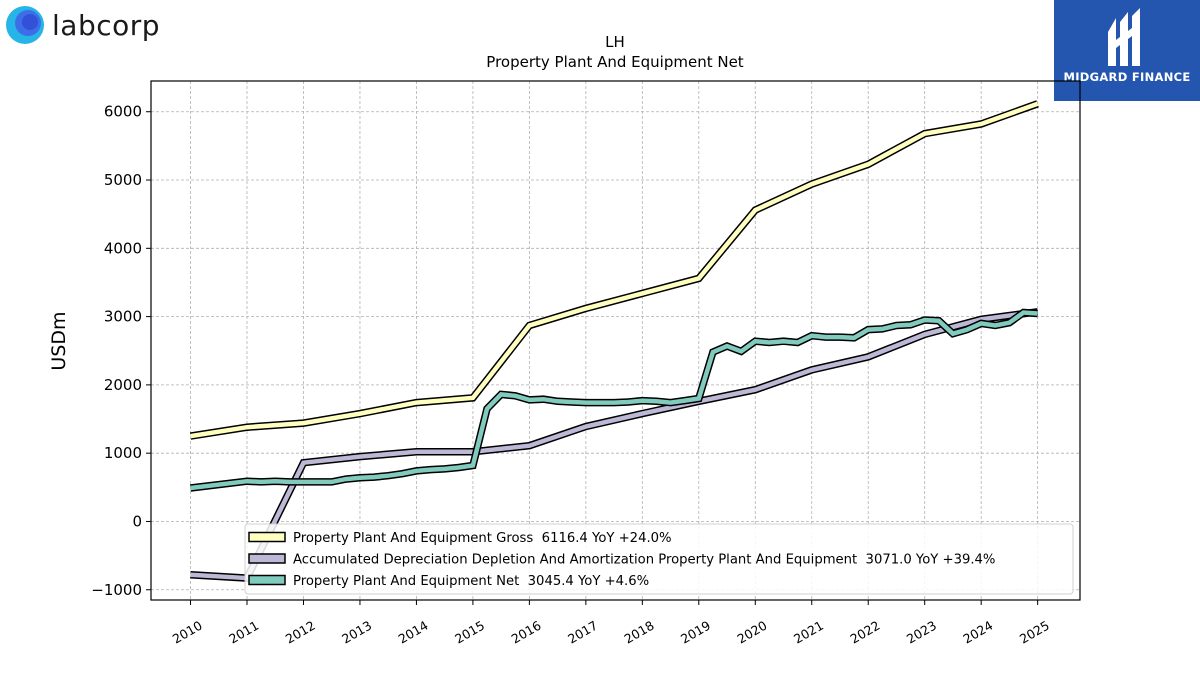 The width and height of the screenshot is (1200, 675). Describe the element at coordinates (614, 62) in the screenshot. I see `chart-subtitle: Property Plant And Equipment Net` at that location.